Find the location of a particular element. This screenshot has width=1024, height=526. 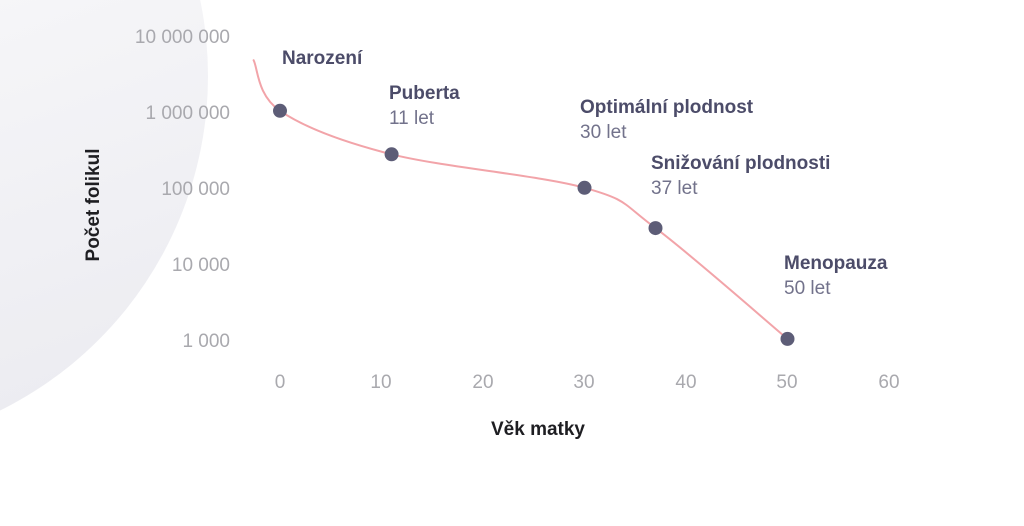

annotation-optimalni-plodnost: Optimální plodnost 30 let is located at coordinates (666, 120).